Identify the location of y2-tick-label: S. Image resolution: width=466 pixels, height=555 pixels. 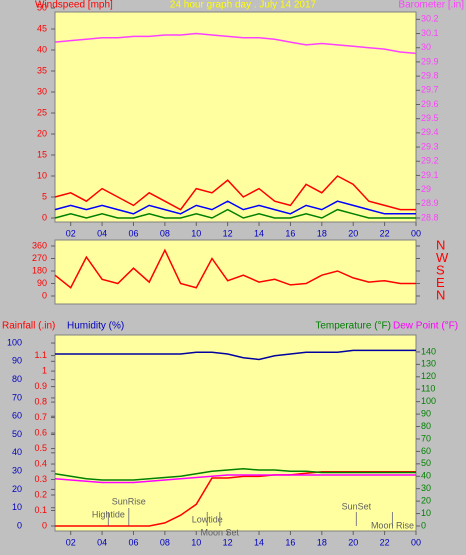
(440, 269).